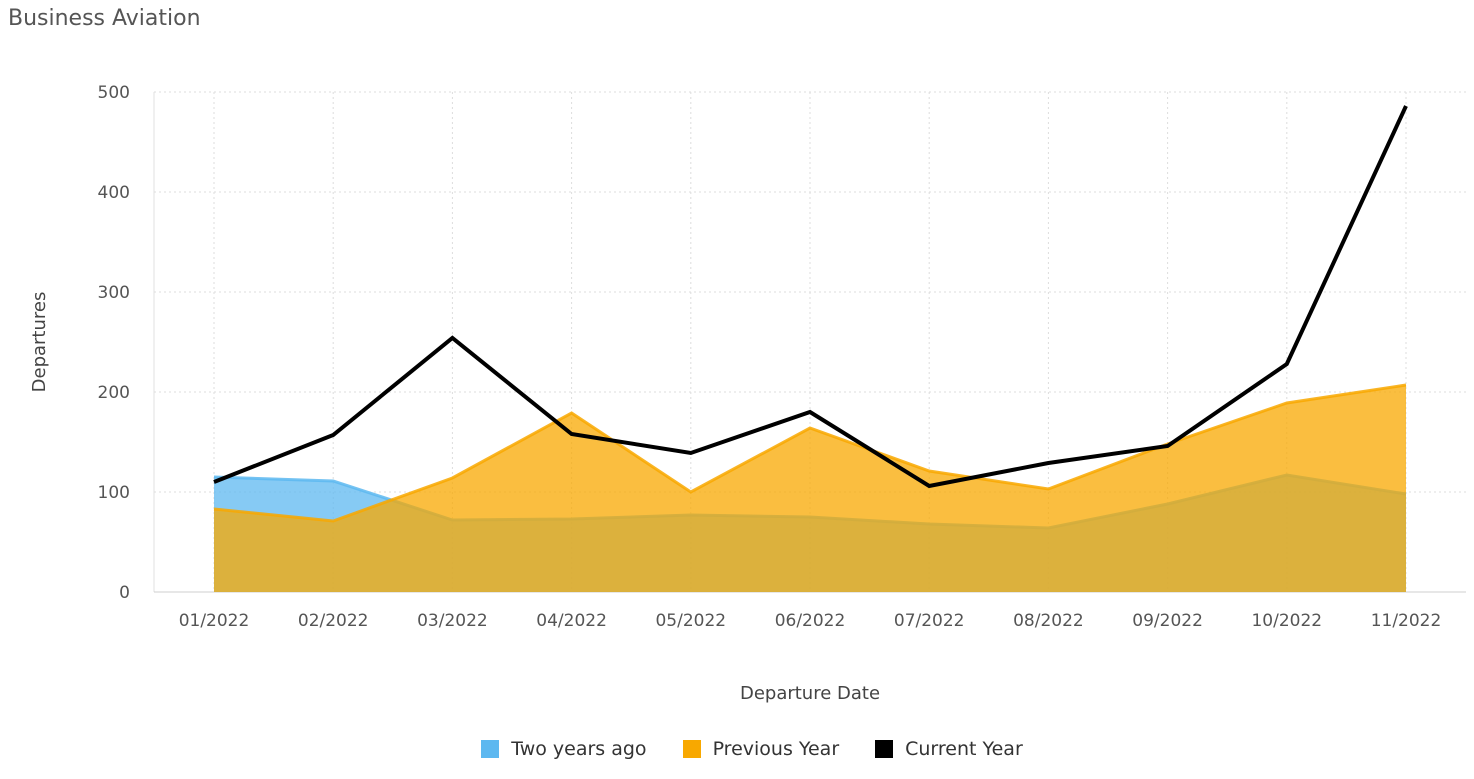 The width and height of the screenshot is (1474, 779). I want to click on y-axis-ticks: 0 100 200 300 400 500, so click(114, 343).